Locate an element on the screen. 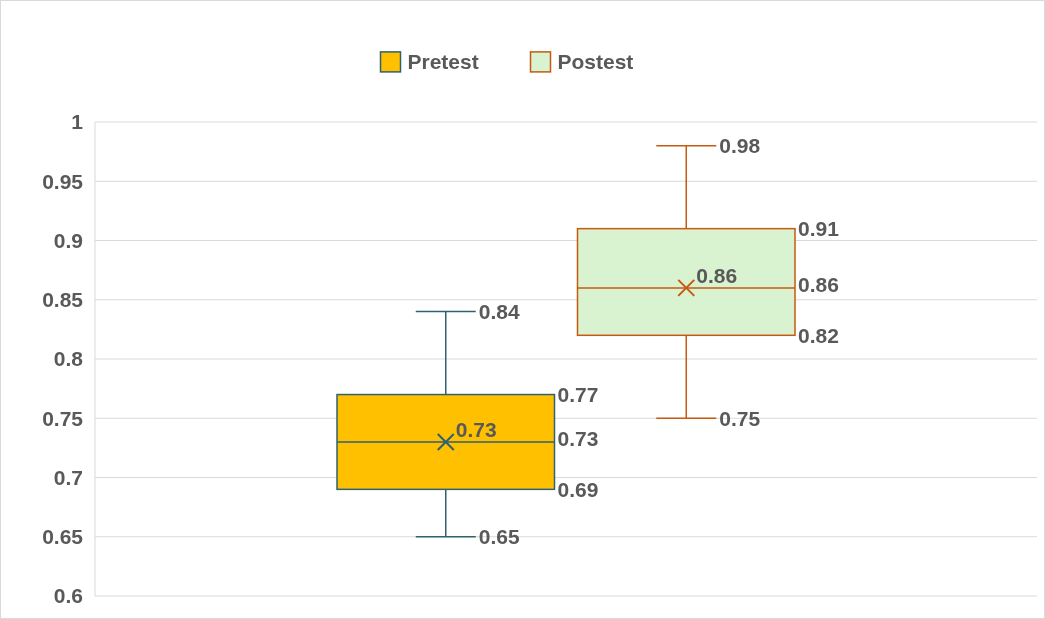  annotation: 0.84 is located at coordinates (499, 311).